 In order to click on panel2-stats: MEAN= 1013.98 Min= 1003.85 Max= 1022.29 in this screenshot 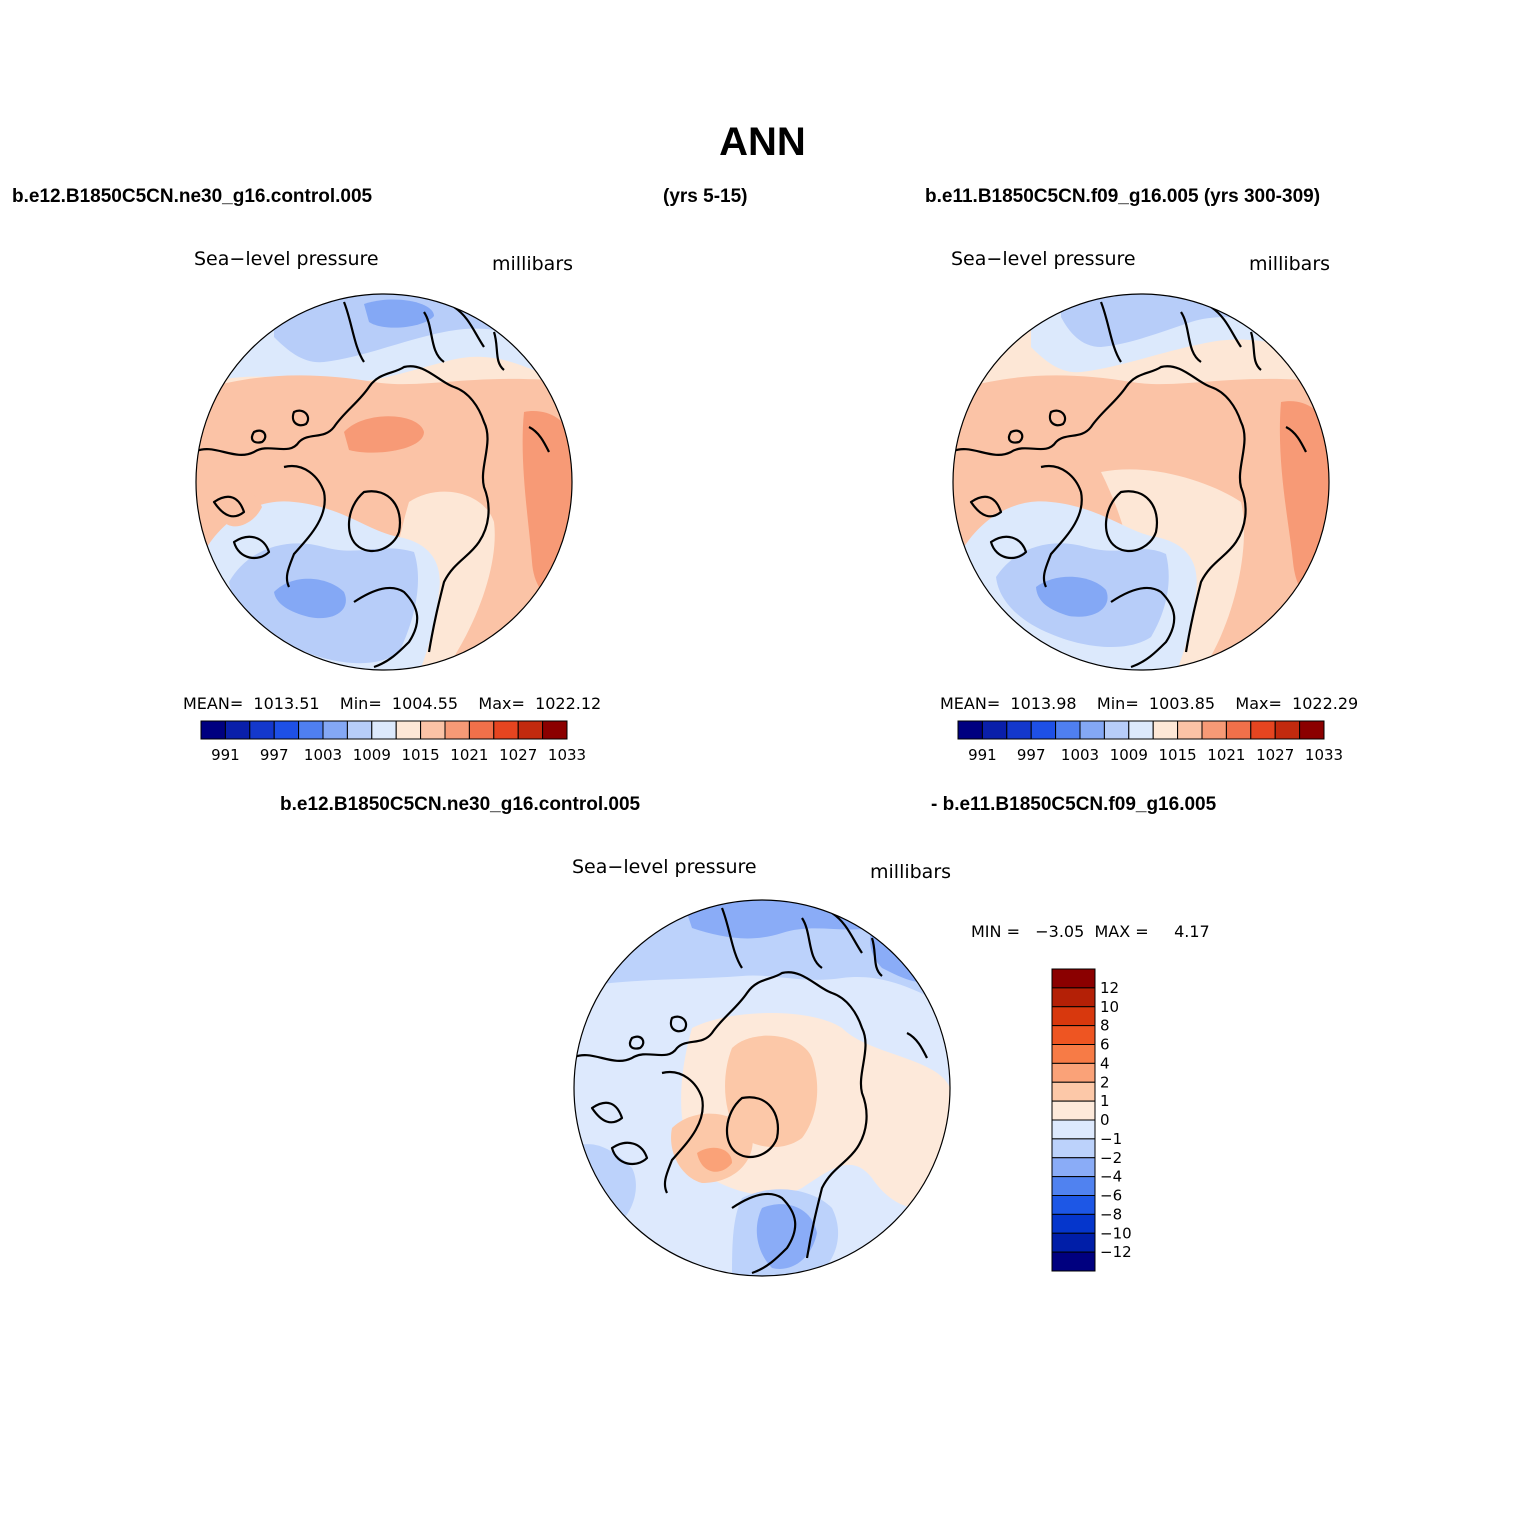, I will do `click(1149, 703)`.